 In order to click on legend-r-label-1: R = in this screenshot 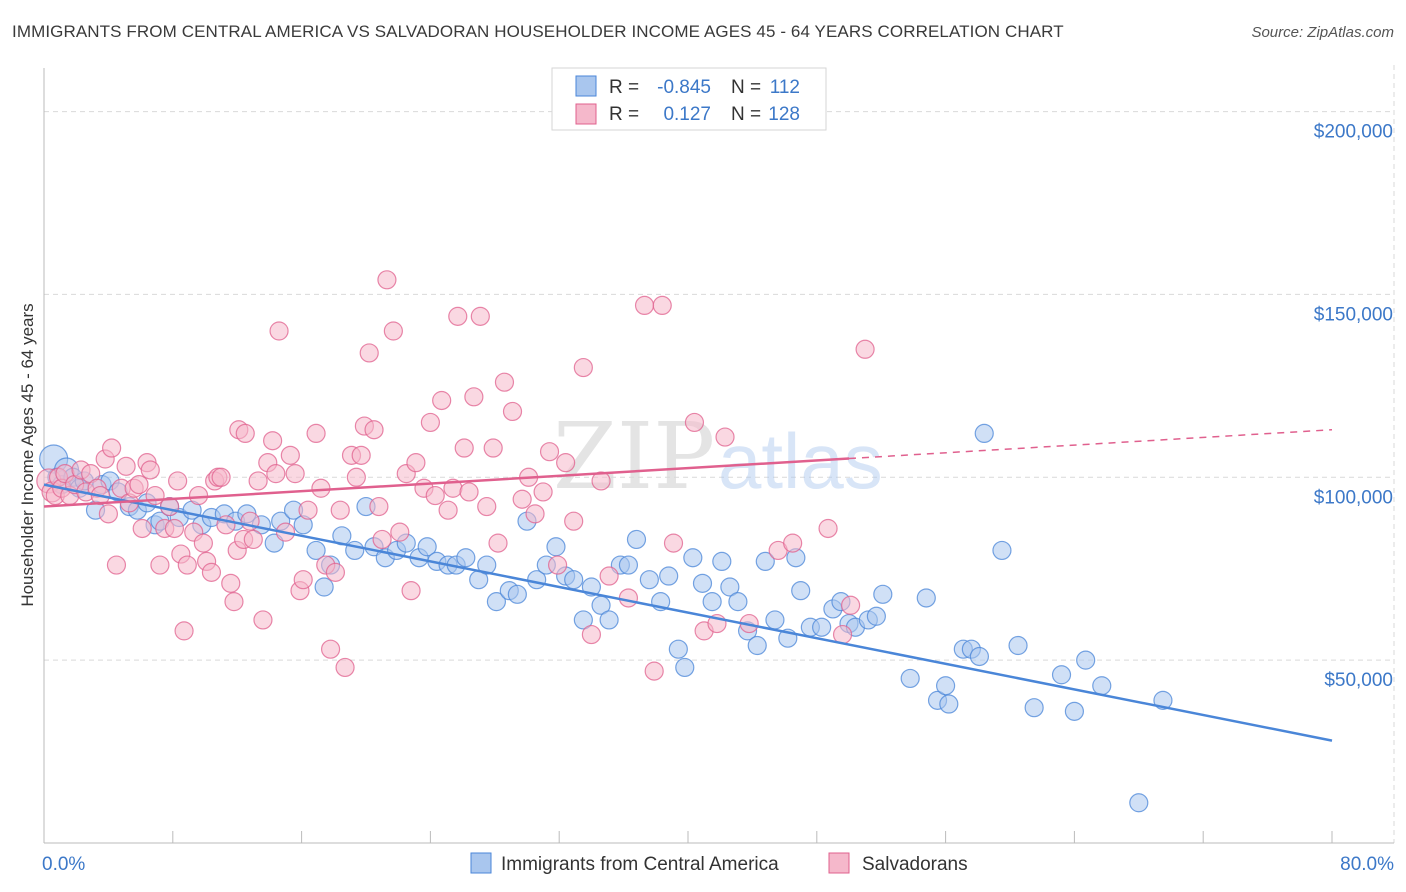, I will do `click(624, 114)`.